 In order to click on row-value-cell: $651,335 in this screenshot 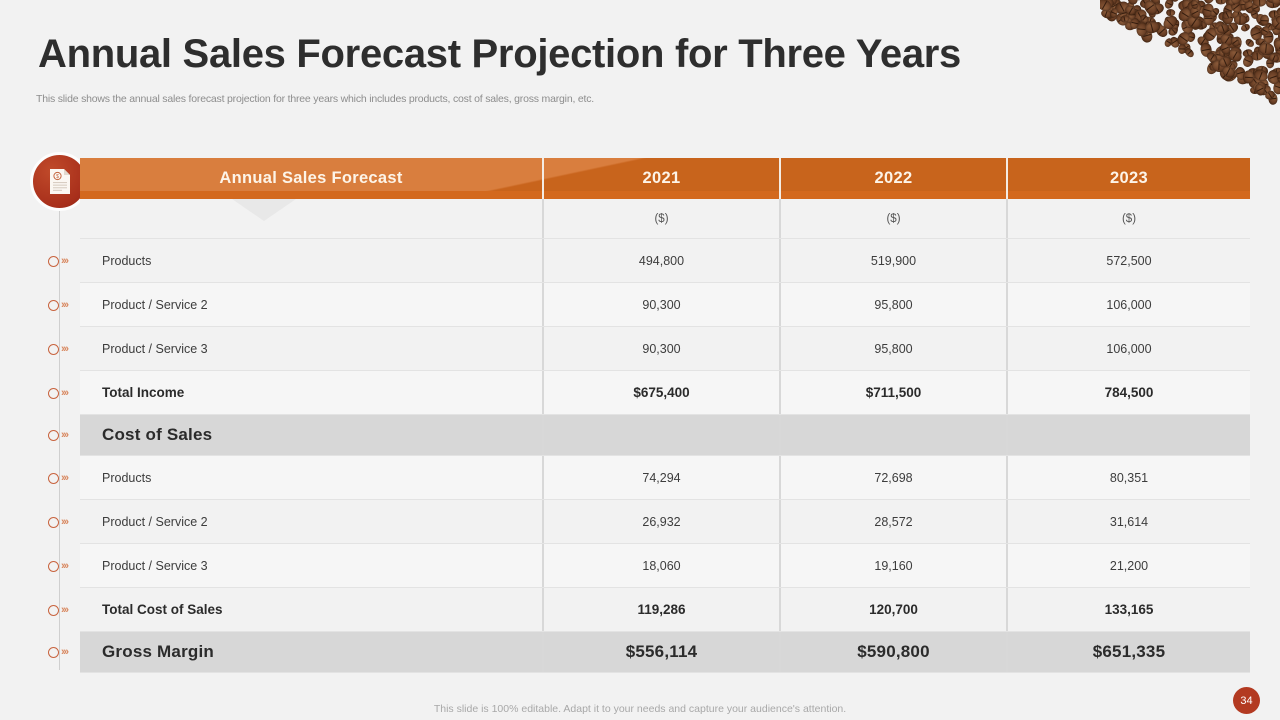, I will do `click(1129, 651)`.